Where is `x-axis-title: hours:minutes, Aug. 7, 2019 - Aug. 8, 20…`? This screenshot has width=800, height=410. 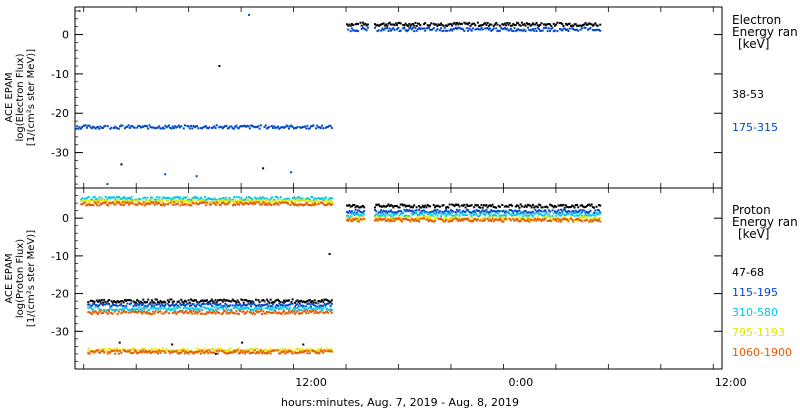 x-axis-title: hours:minutes, Aug. 7, 2019 - Aug. 8, 20… is located at coordinates (400, 402).